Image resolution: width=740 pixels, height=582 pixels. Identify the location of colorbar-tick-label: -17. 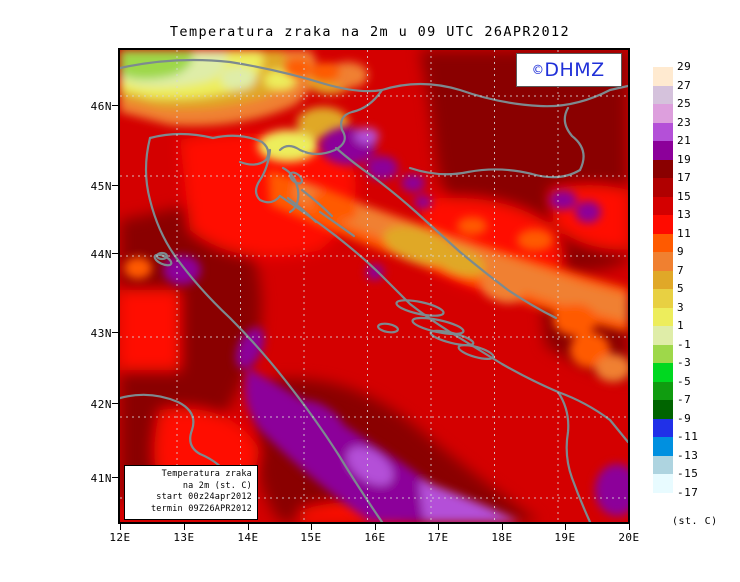
(688, 492).